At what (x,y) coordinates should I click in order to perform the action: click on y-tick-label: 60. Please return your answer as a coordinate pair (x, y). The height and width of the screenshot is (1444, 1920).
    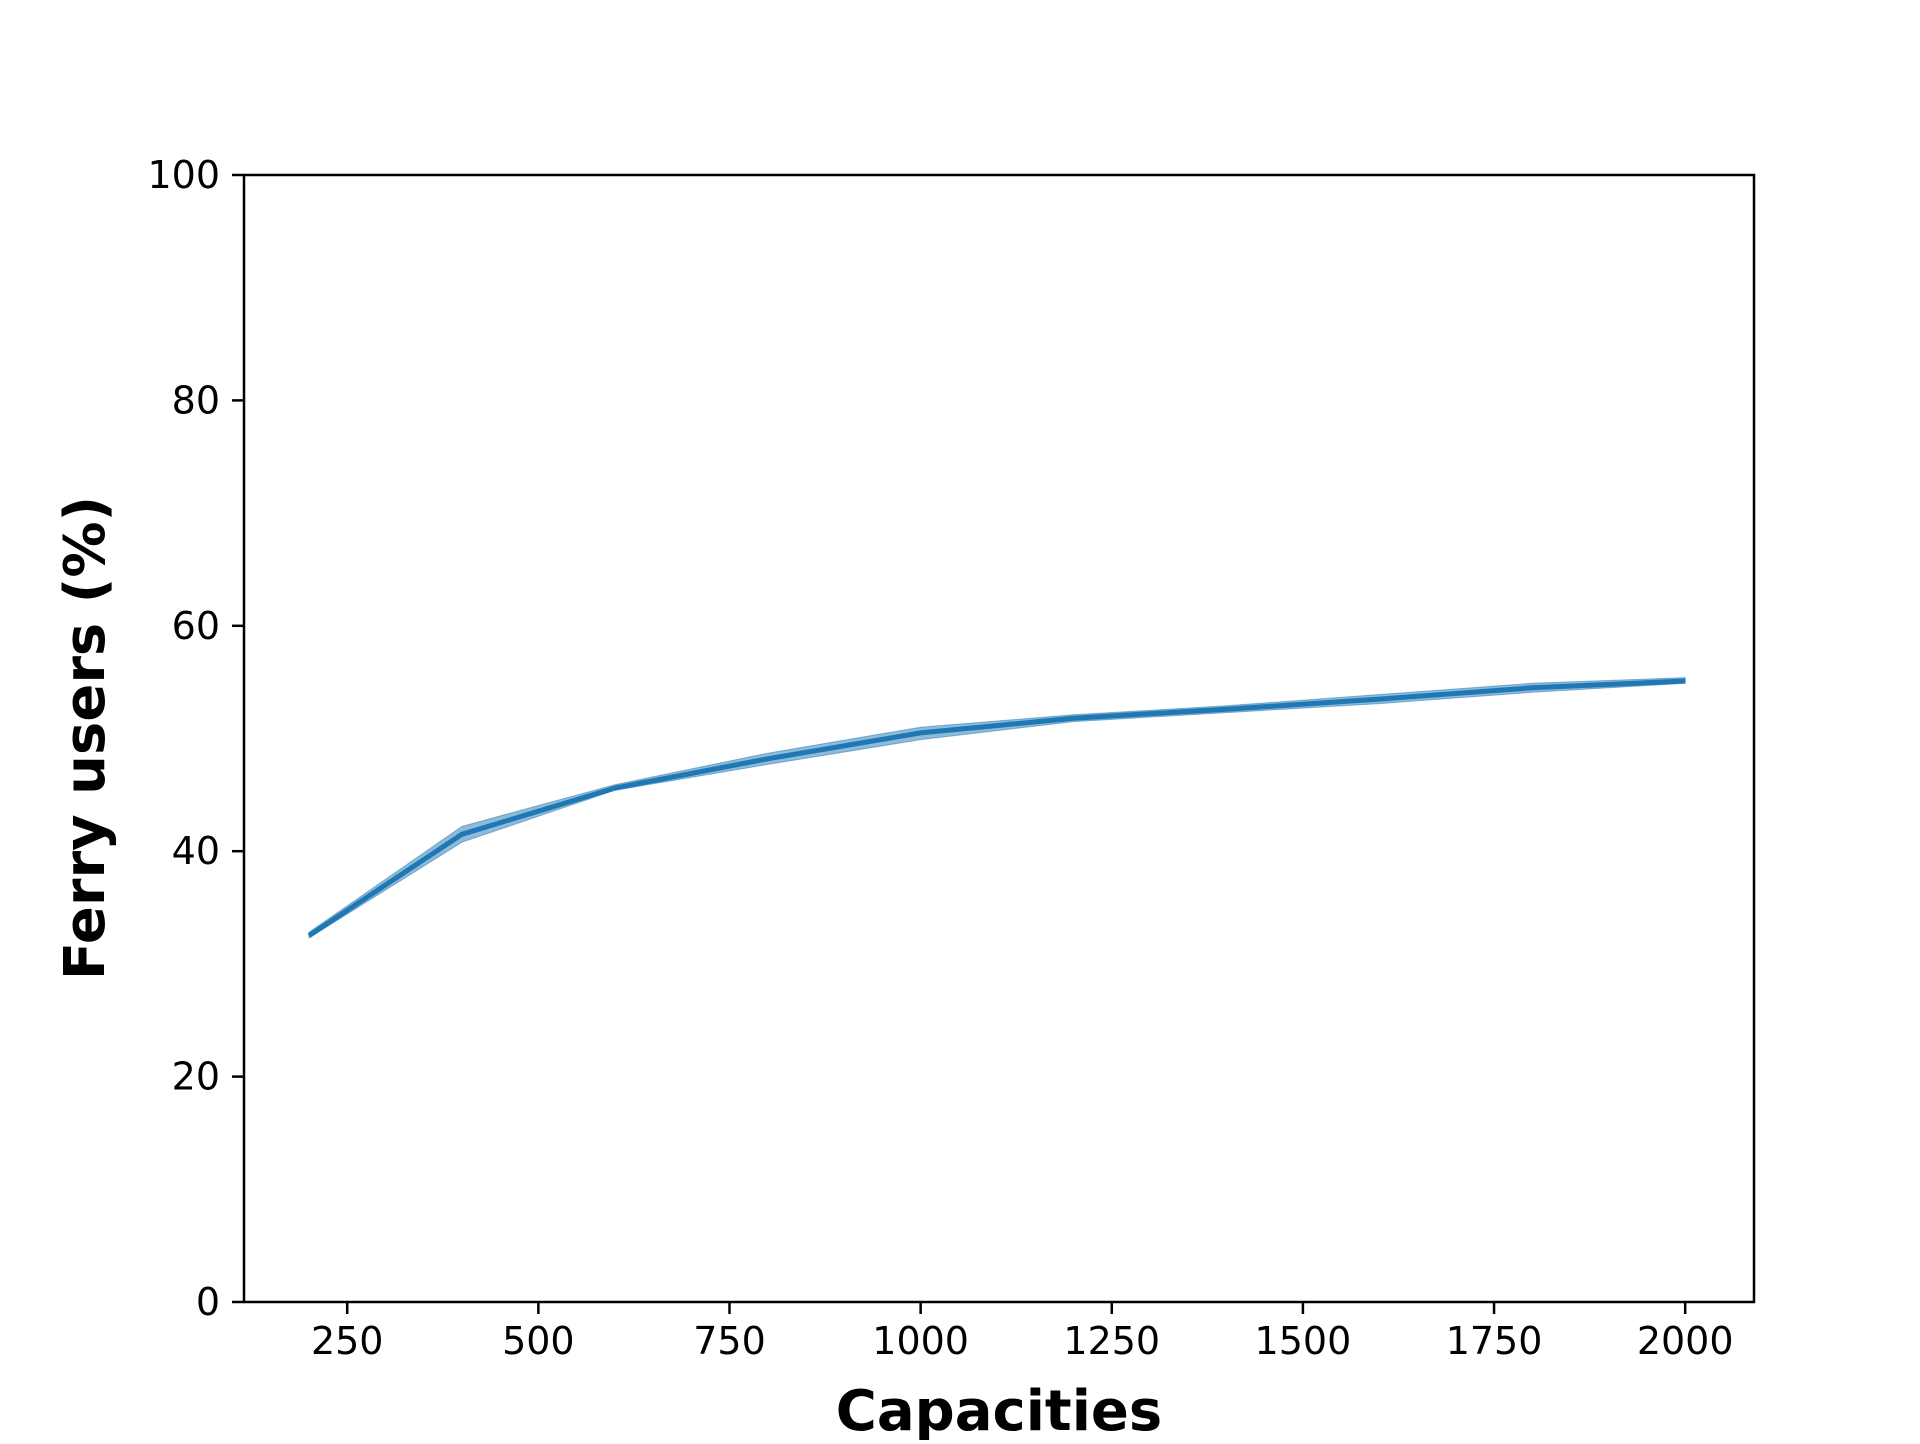
    Looking at the image, I should click on (196, 626).